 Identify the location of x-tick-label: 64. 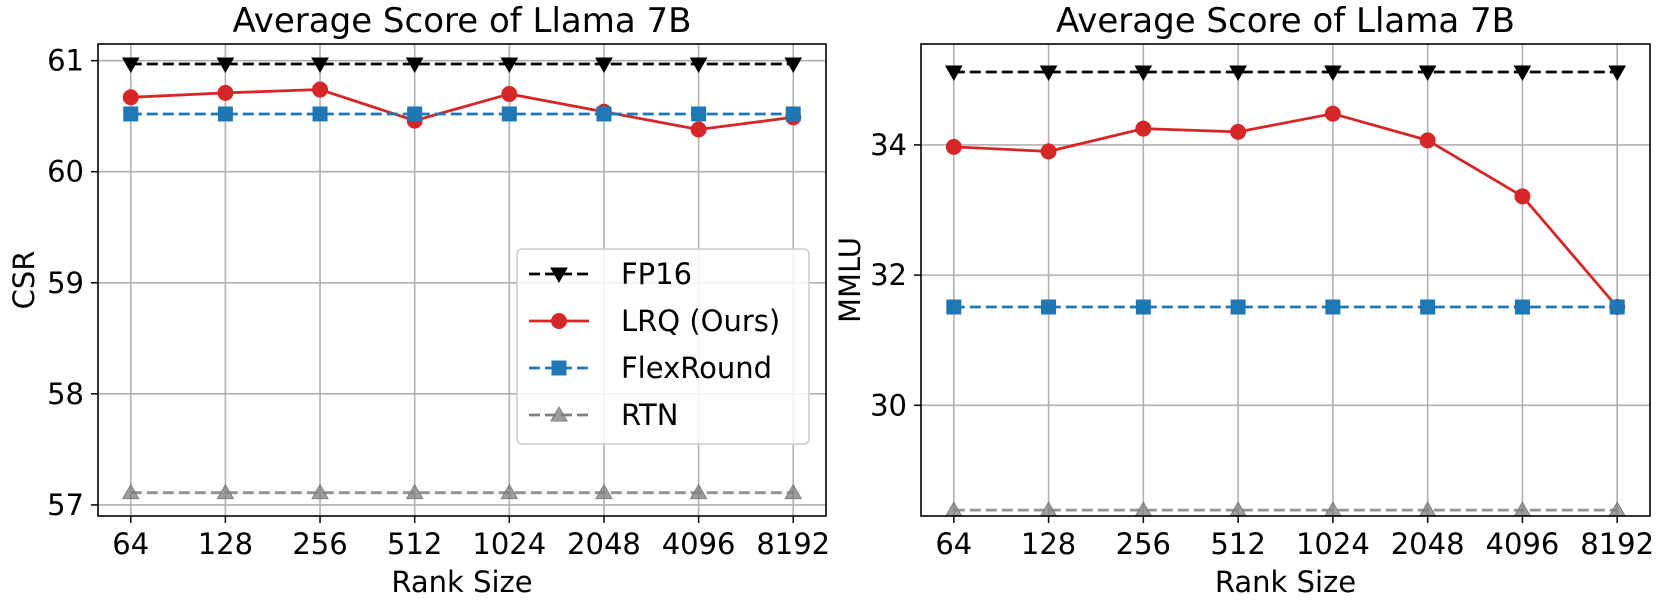
(130, 544).